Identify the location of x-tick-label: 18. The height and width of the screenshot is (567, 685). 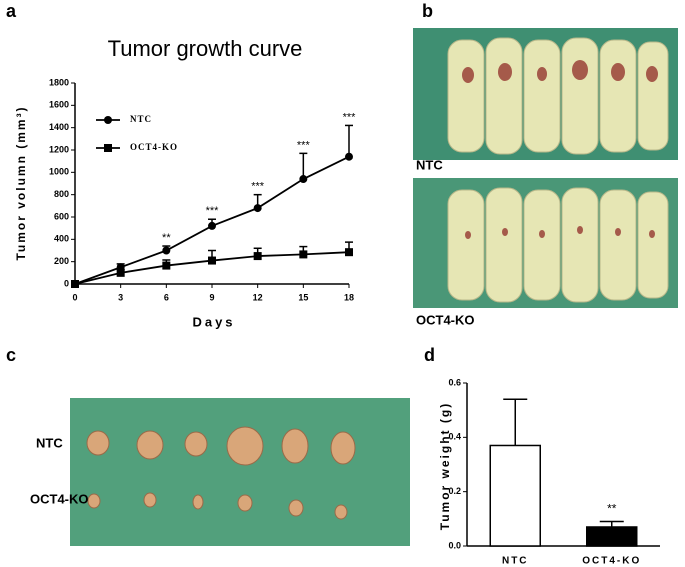
(349, 297).